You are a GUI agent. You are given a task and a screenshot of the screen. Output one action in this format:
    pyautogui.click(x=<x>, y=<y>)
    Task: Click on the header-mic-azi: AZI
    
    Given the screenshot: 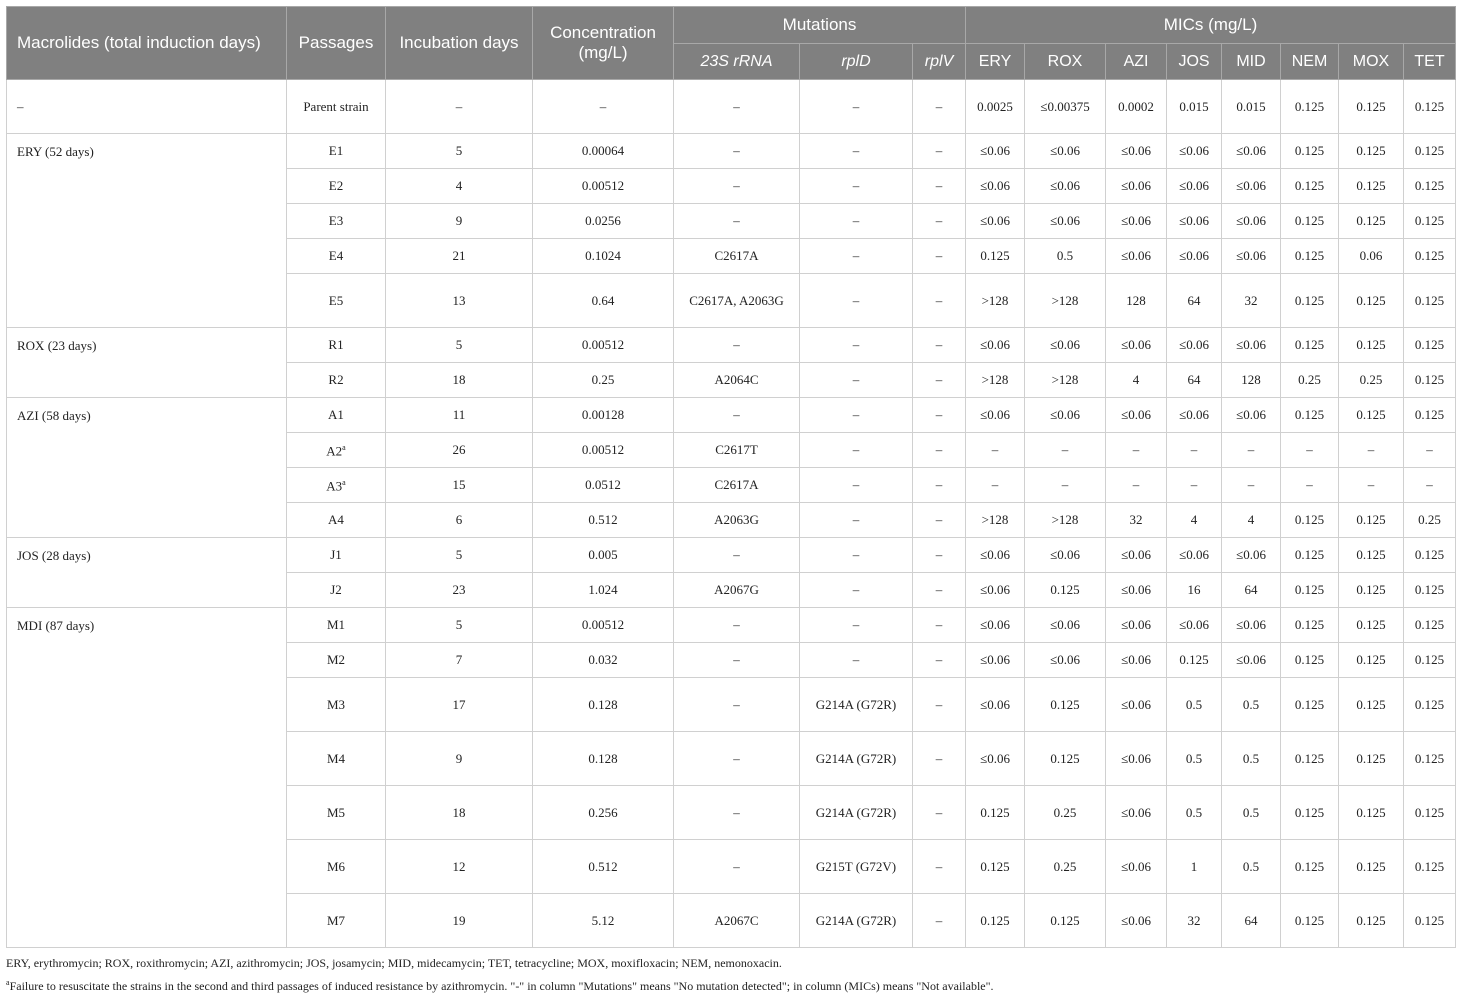 What is the action you would take?
    pyautogui.click(x=1136, y=61)
    